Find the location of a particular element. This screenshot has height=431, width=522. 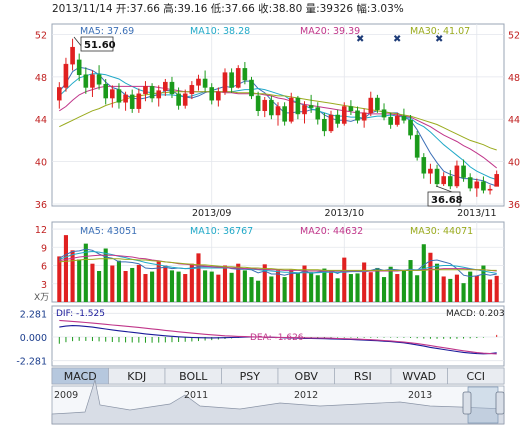

low-marker-value: 36.68 is located at coordinates (447, 200).